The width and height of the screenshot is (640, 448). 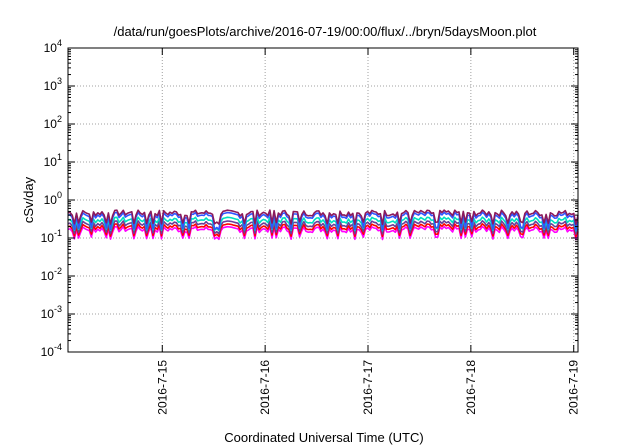 What do you see at coordinates (323, 437) in the screenshot?
I see `x-axis-label: Coordinated Universal Time (UTC)` at bounding box center [323, 437].